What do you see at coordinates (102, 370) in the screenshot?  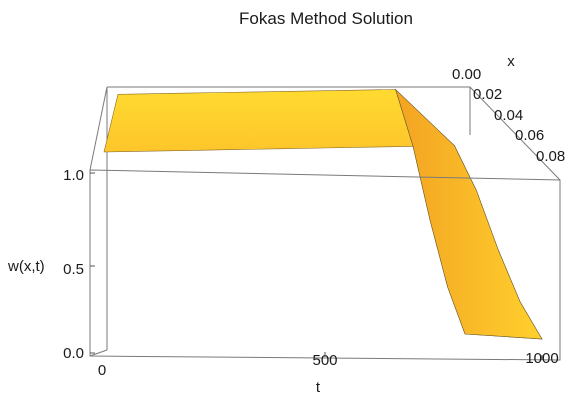 I see `t-tick-label: 0` at bounding box center [102, 370].